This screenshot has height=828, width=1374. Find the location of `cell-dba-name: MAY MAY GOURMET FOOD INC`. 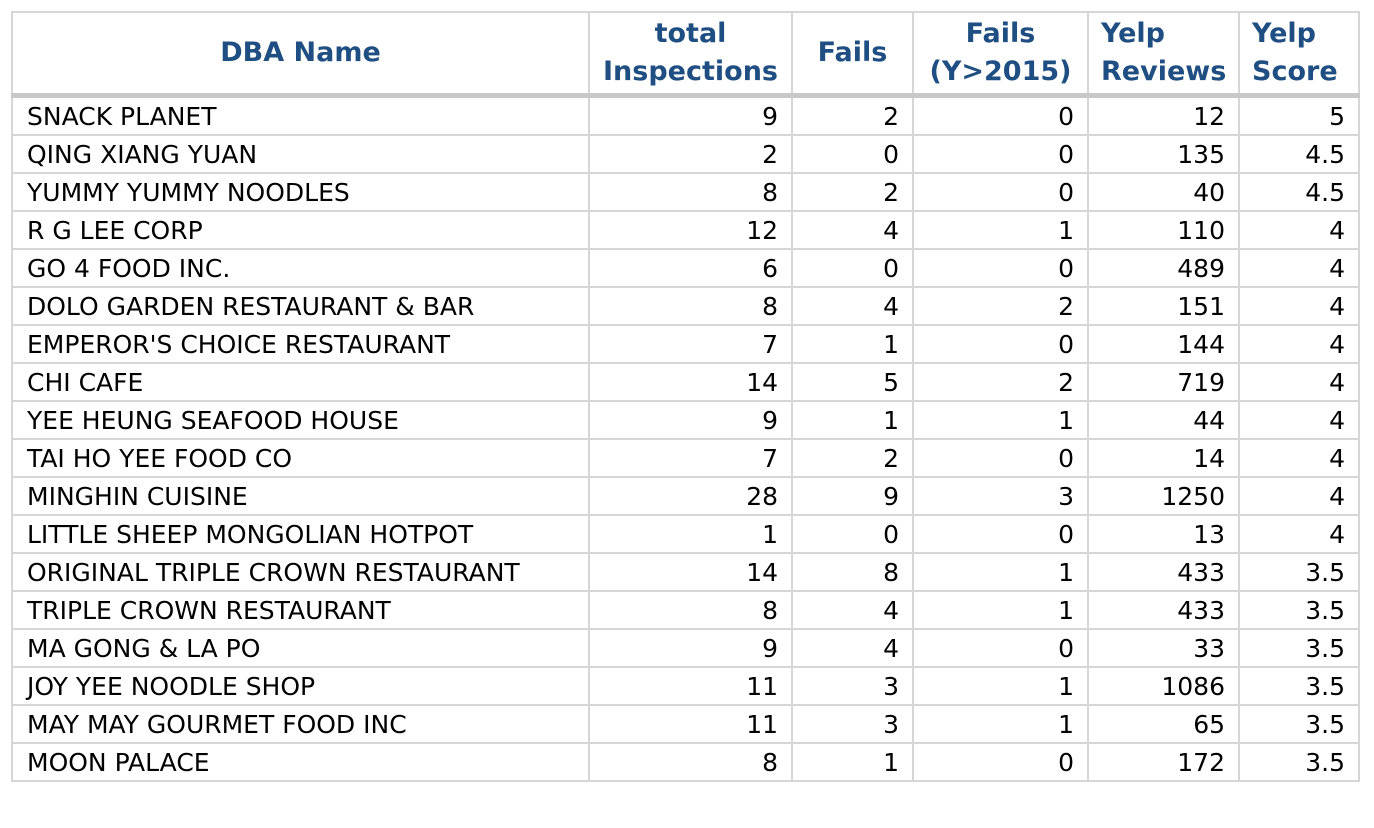

cell-dba-name: MAY MAY GOURMET FOOD INC is located at coordinates (300, 724).